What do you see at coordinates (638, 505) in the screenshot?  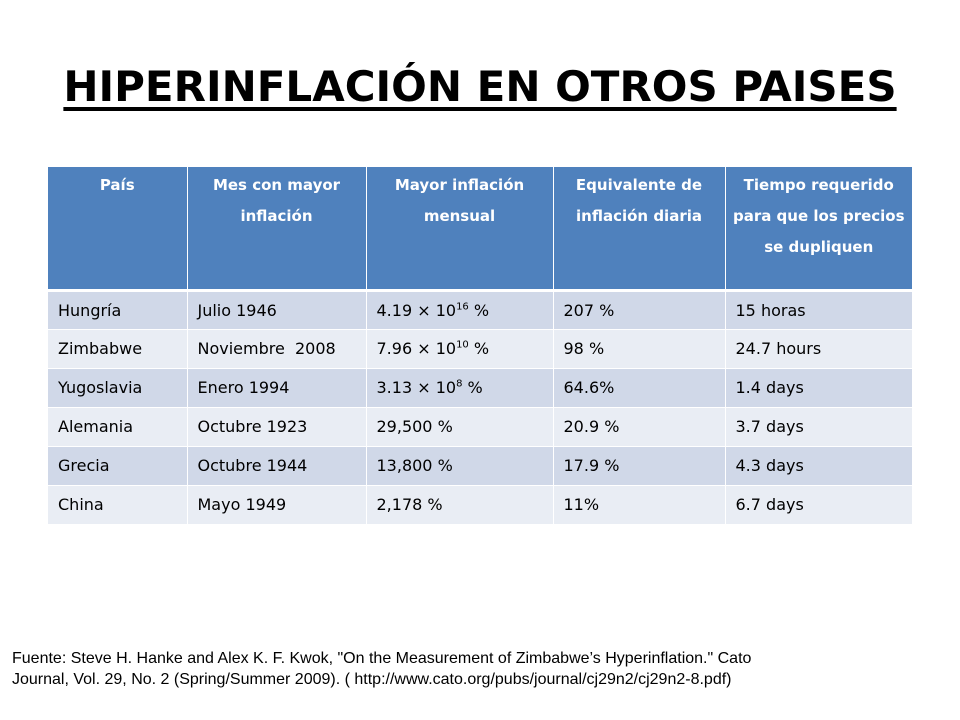 I see `cell-daily: 11%` at bounding box center [638, 505].